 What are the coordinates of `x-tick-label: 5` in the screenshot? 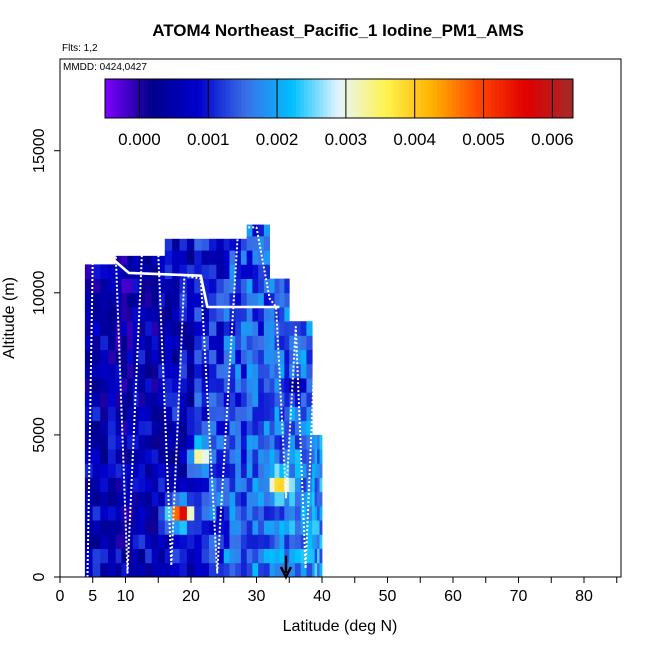 It's located at (92, 596).